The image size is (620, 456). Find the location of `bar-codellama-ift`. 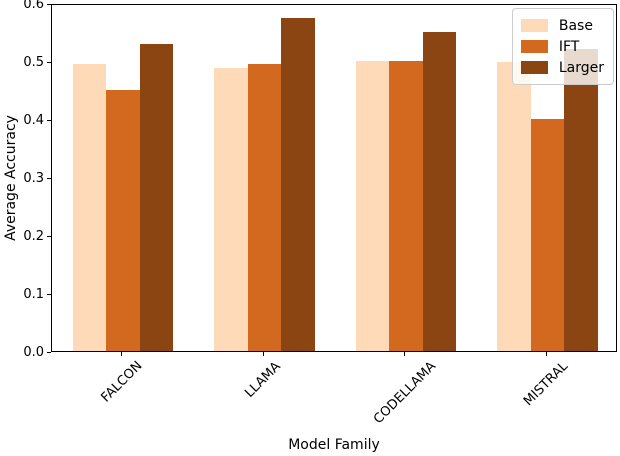

bar-codellama-ift is located at coordinates (406, 206).